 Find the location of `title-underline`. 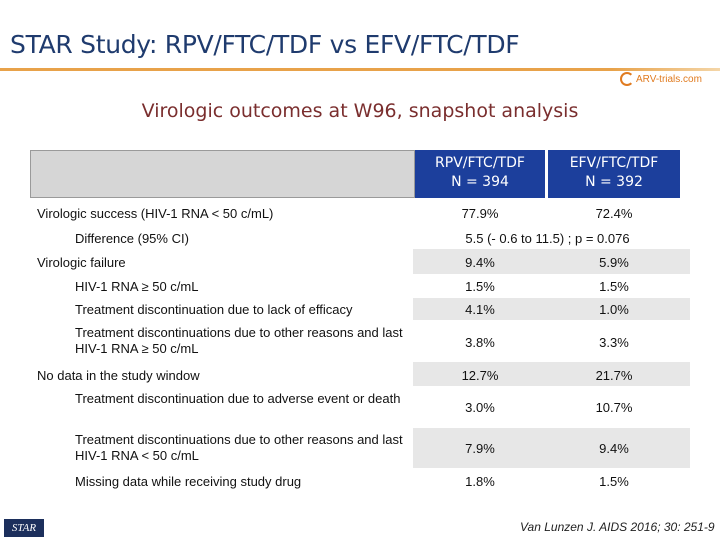

title-underline is located at coordinates (360, 69).